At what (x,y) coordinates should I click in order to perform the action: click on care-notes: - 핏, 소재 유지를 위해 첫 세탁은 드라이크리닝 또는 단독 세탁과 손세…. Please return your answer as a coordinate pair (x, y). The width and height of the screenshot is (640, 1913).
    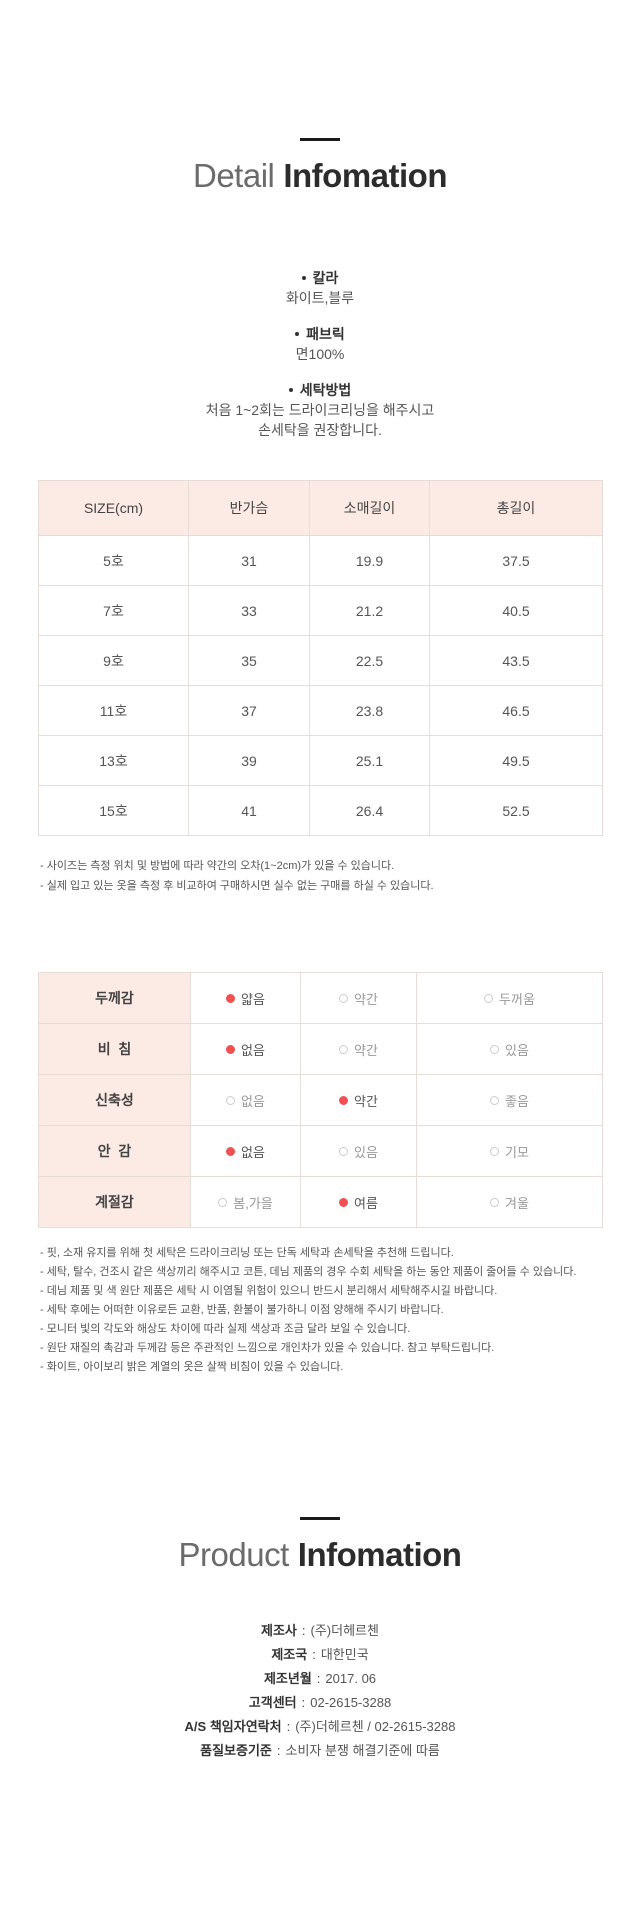
    Looking at the image, I should click on (340, 1310).